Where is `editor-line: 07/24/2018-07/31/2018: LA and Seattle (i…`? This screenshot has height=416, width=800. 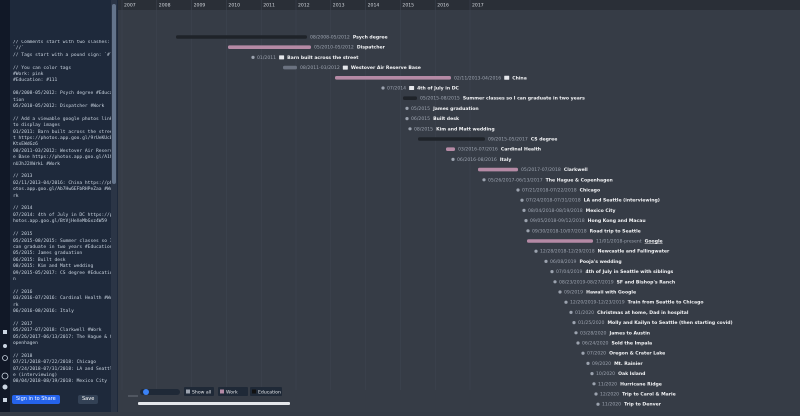
editor-line: 07/24/2018-07/31/2018: LA and Seattle (i… is located at coordinates (63, 373).